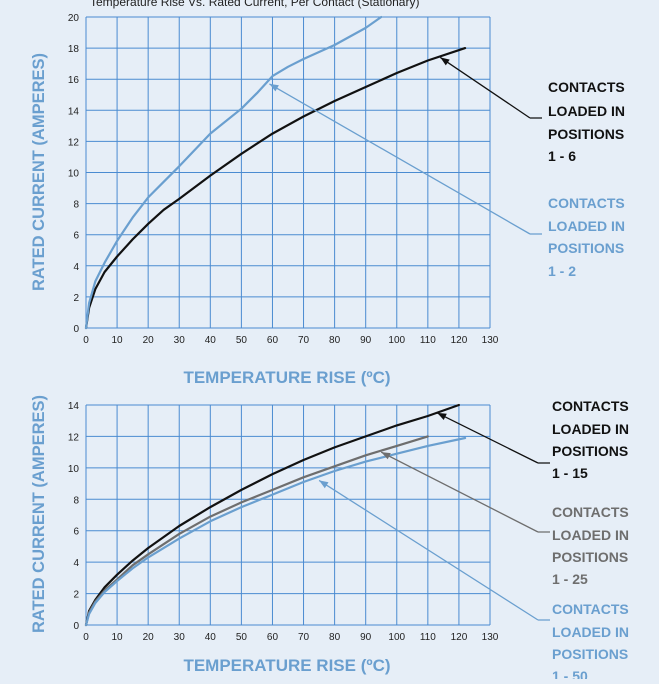  Describe the element at coordinates (562, 271) in the screenshot. I see `legend-text-line: 1 - 2` at that location.